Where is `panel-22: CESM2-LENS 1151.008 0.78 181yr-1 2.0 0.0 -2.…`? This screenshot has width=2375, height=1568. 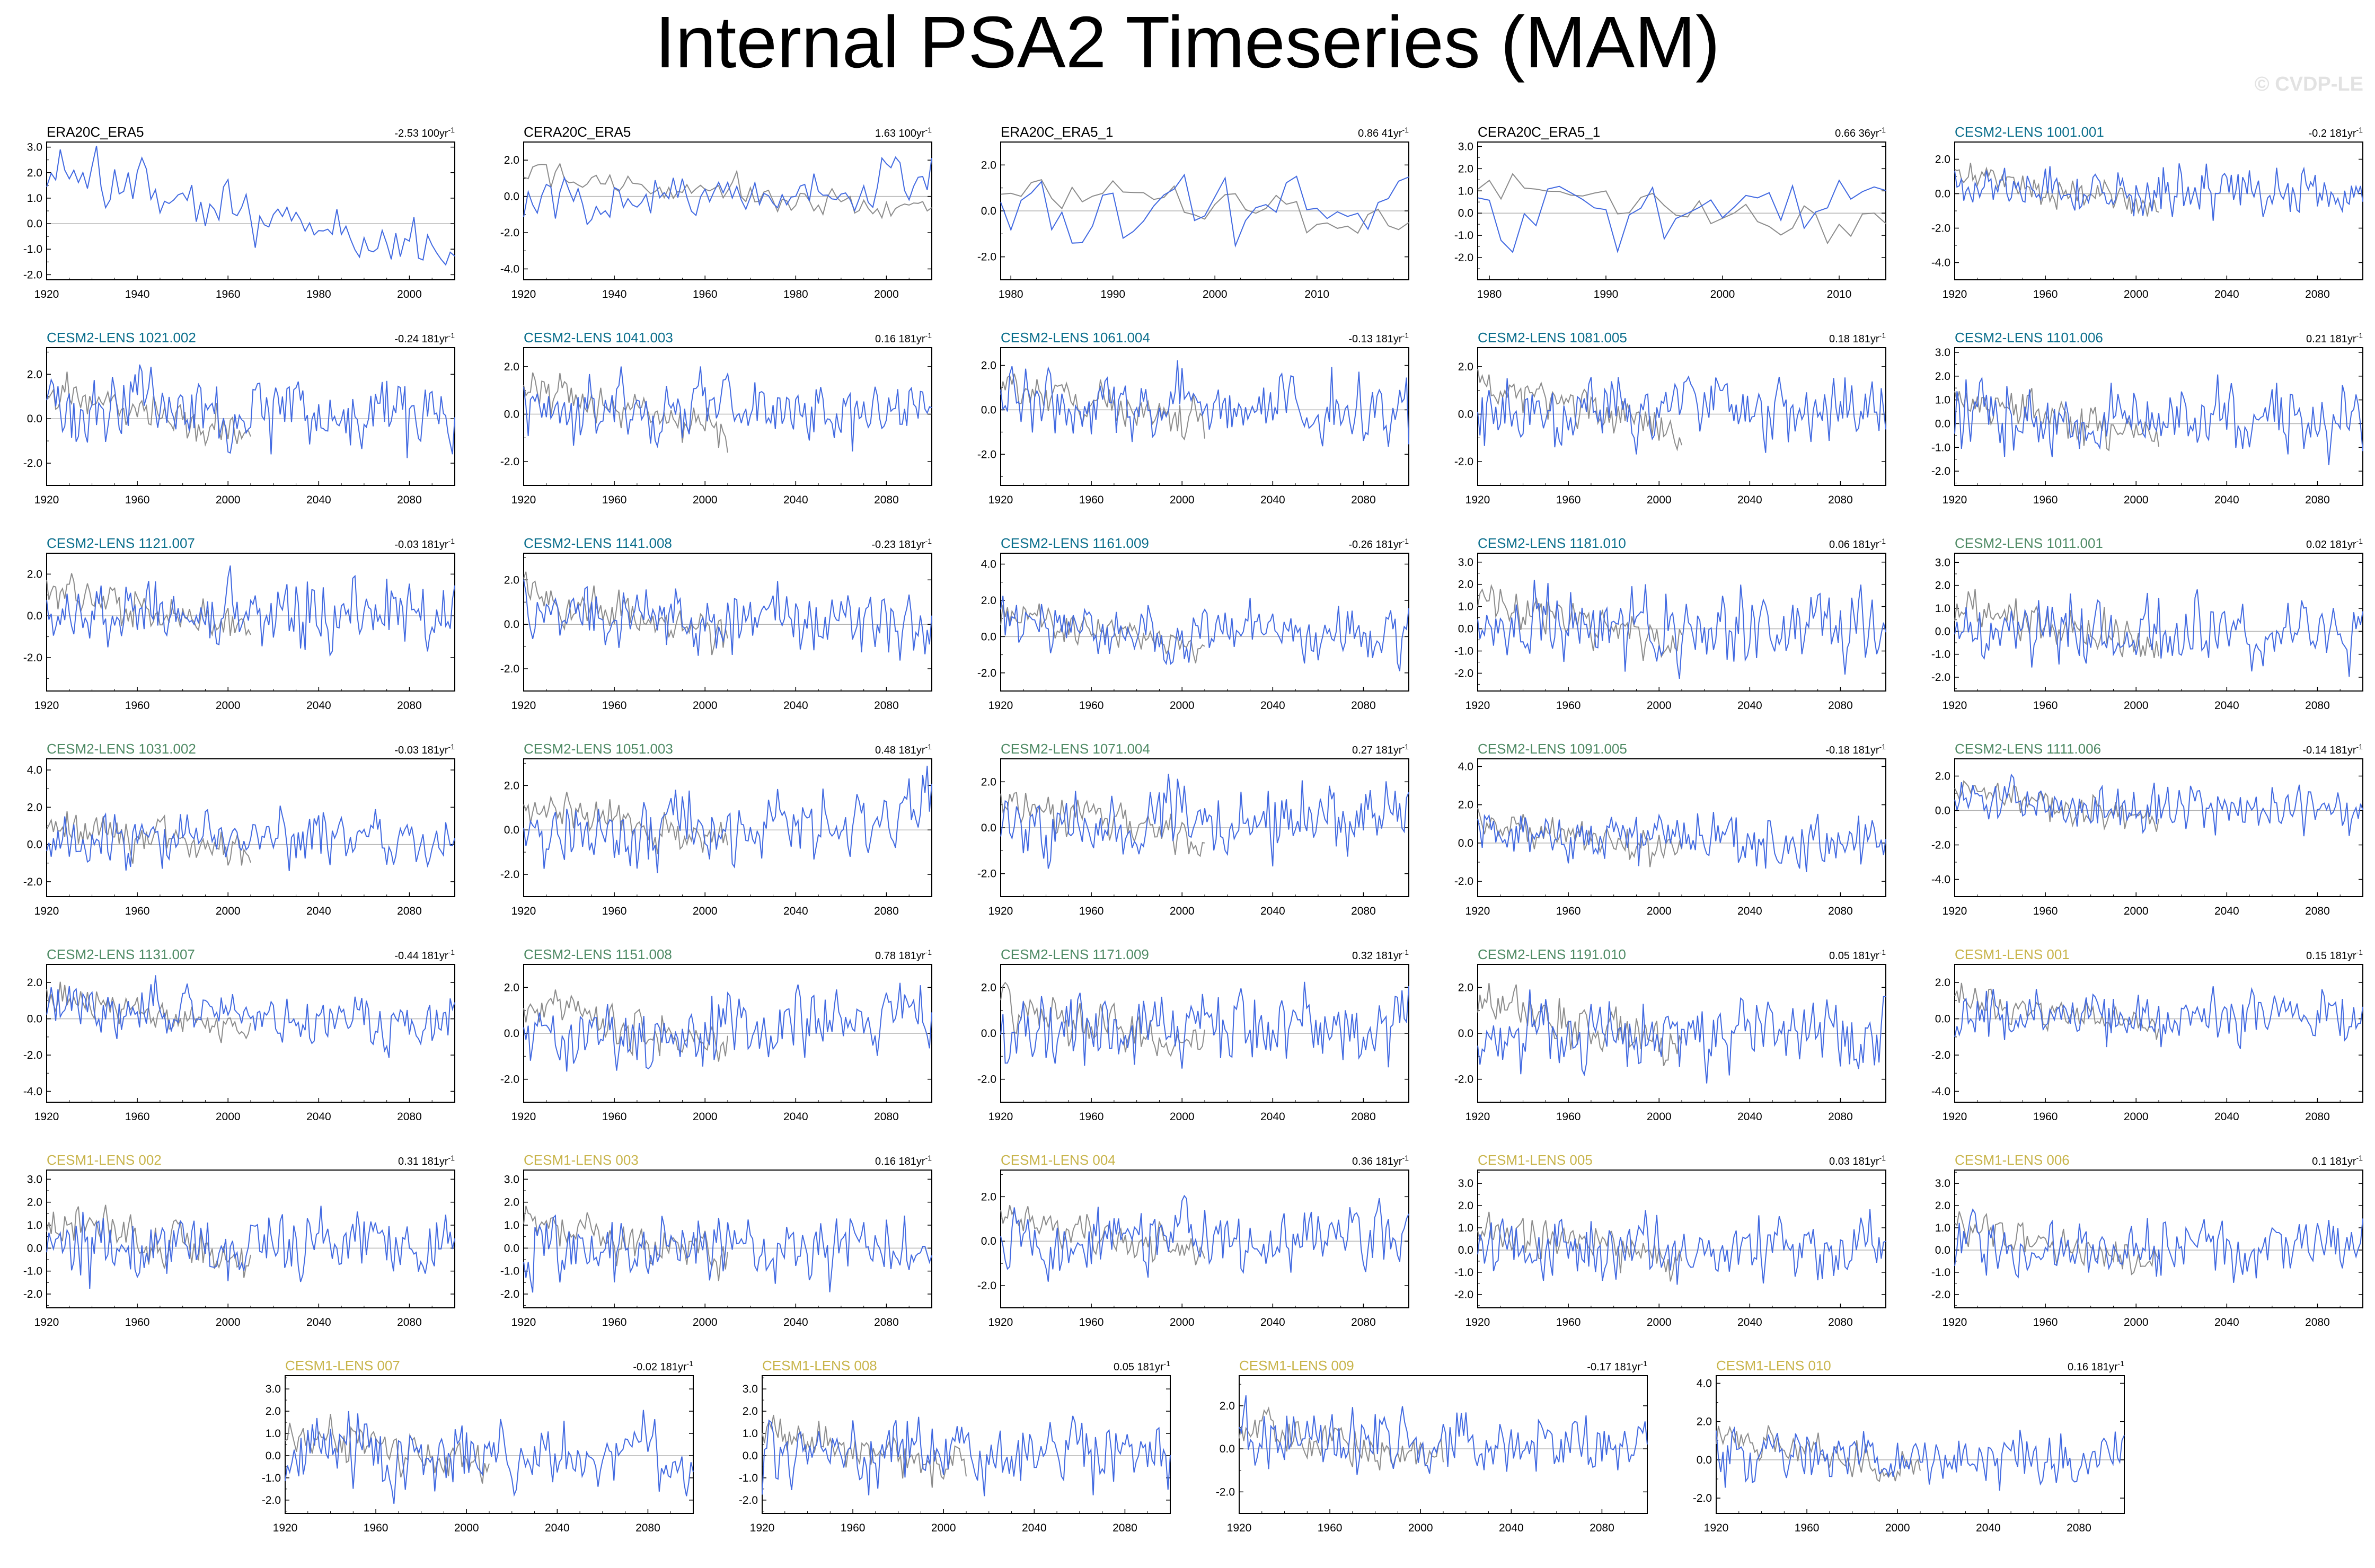
panel-22: CESM2-LENS 1151.008 0.78 181yr-1 2.0 0.0 -2.… is located at coordinates (716, 1034).